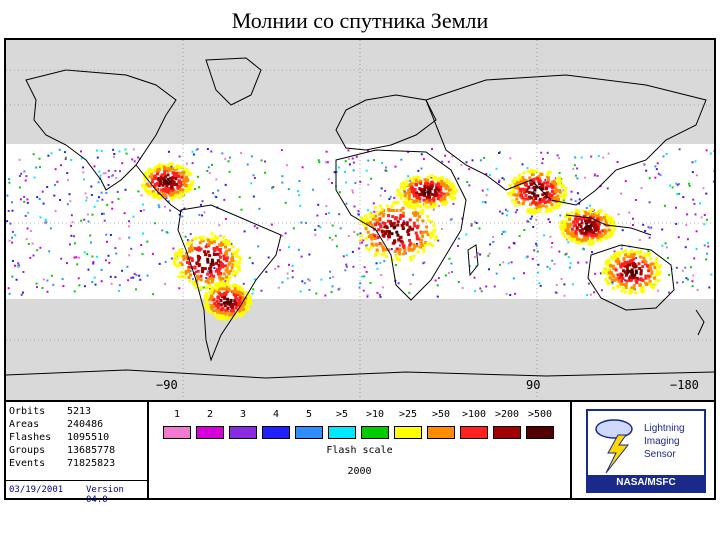  Describe the element at coordinates (342, 432) in the screenshot. I see `flash-scale-swatch` at that location.